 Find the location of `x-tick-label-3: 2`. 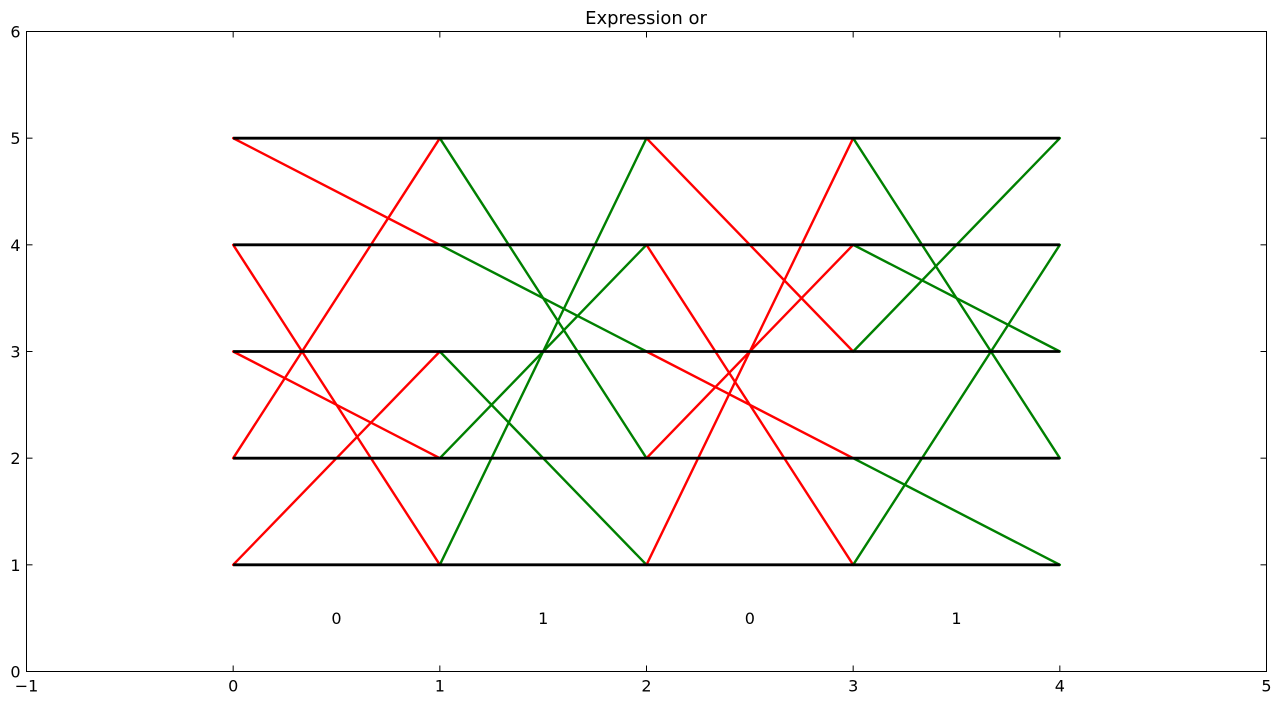

x-tick-label-3: 2 is located at coordinates (646, 686).